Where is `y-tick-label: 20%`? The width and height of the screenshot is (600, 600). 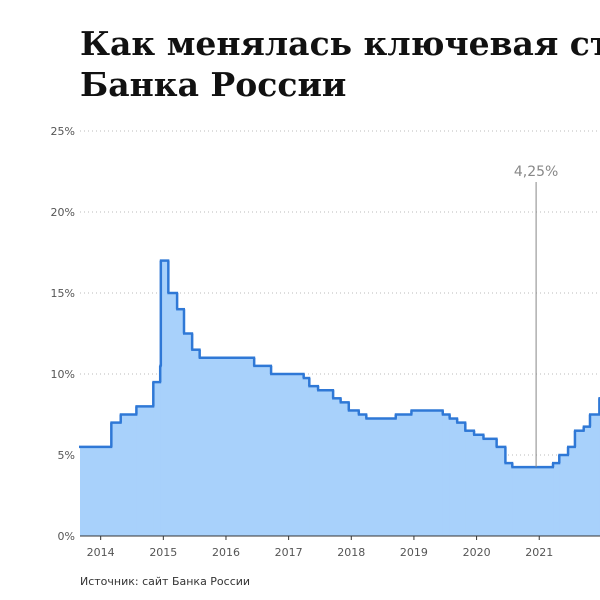 y-tick-label: 20% is located at coordinates (63, 212).